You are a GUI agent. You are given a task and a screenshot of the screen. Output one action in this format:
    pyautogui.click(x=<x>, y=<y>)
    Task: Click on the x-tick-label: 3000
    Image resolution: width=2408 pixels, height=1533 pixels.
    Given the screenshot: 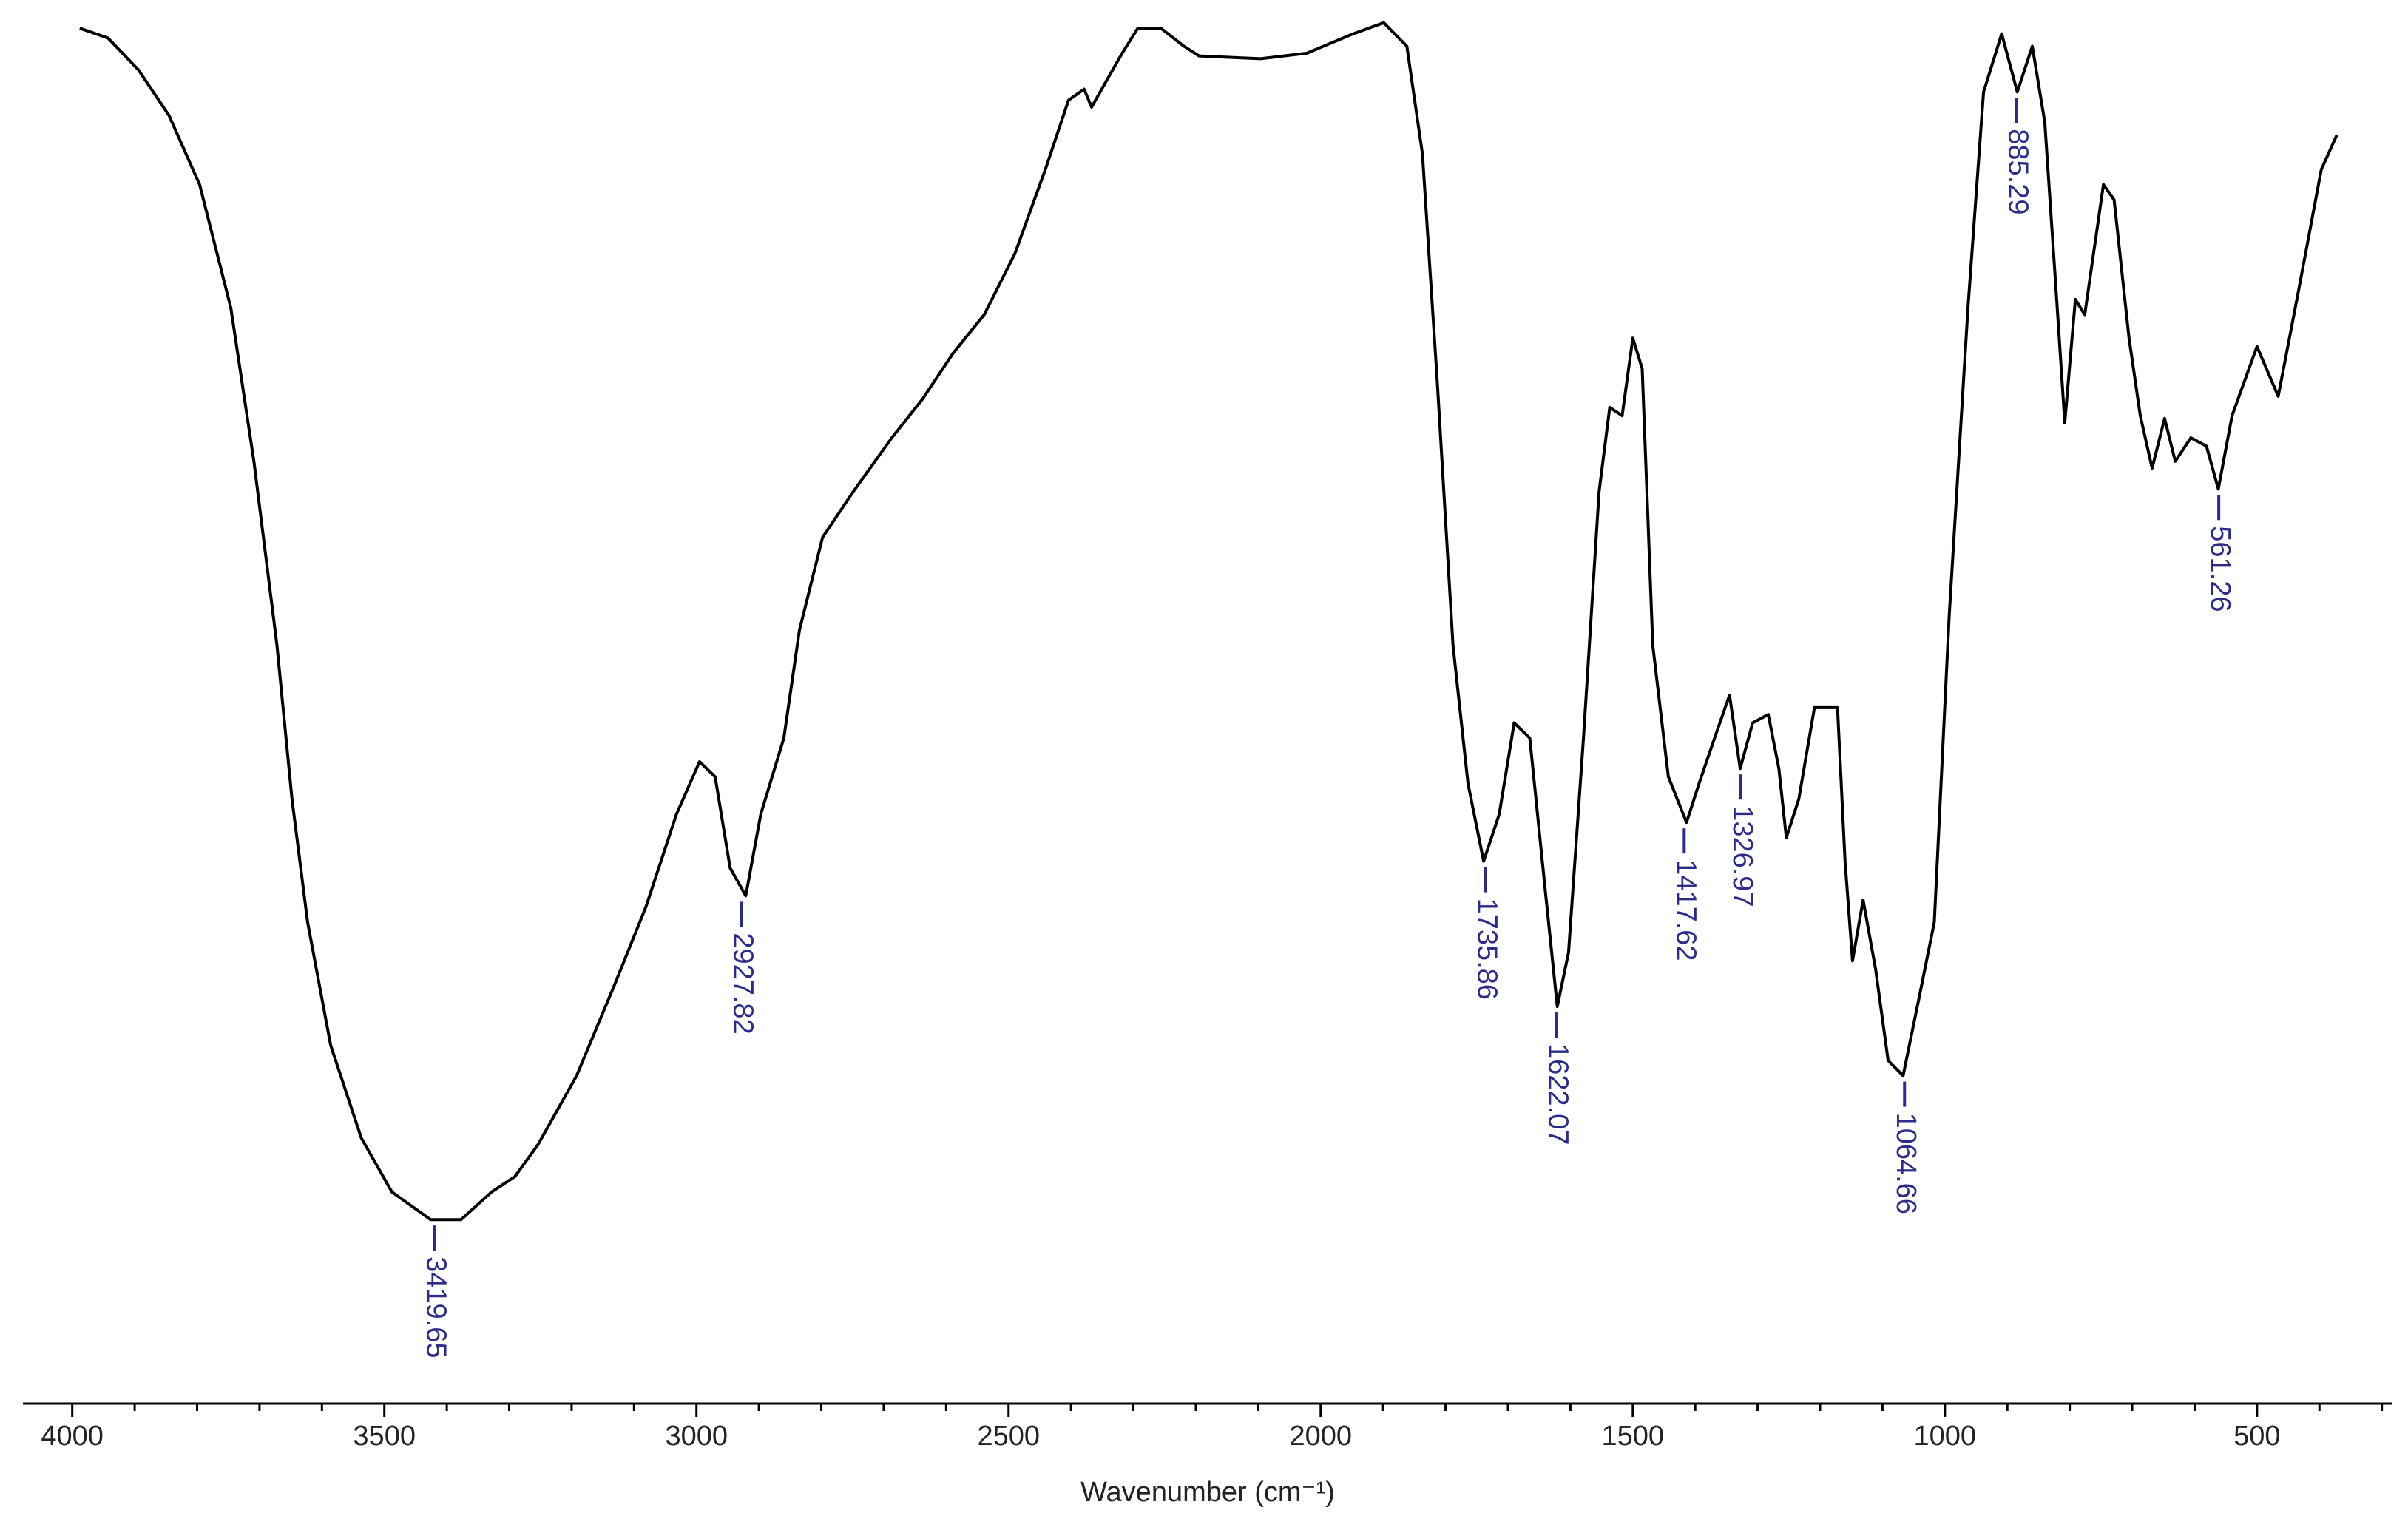 What is the action you would take?
    pyautogui.click(x=696, y=1436)
    